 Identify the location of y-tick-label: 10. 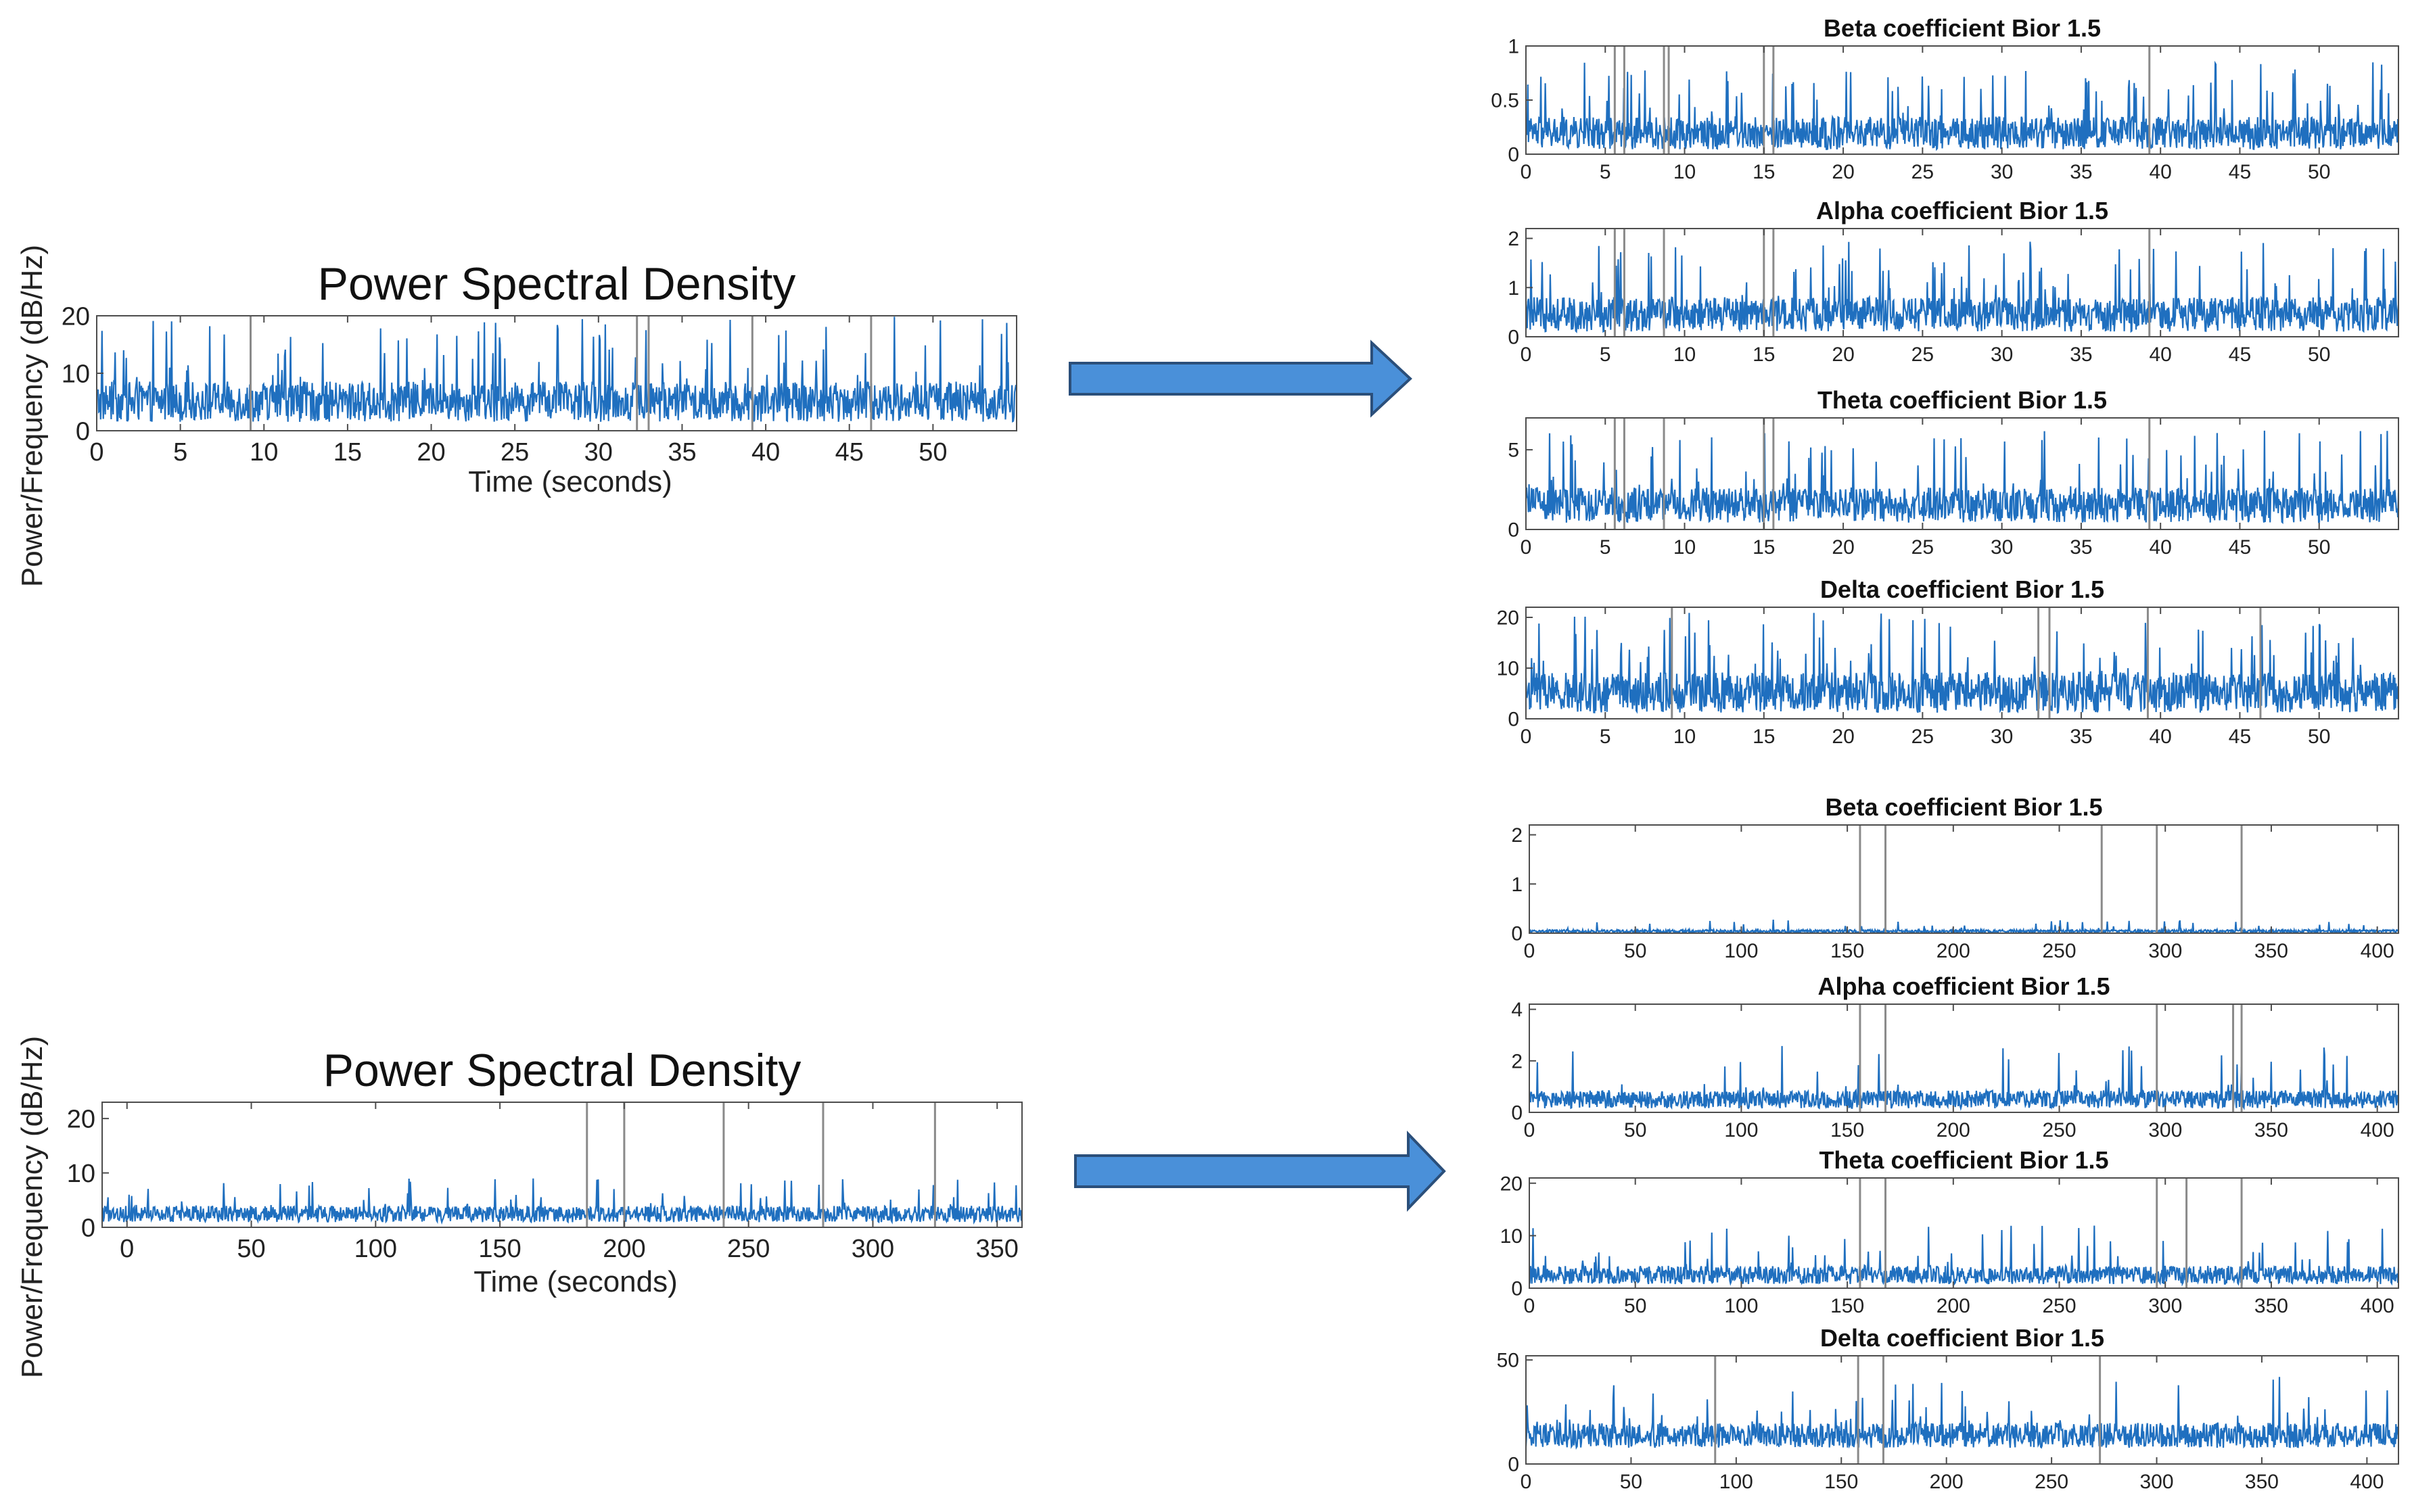
(1511, 1236).